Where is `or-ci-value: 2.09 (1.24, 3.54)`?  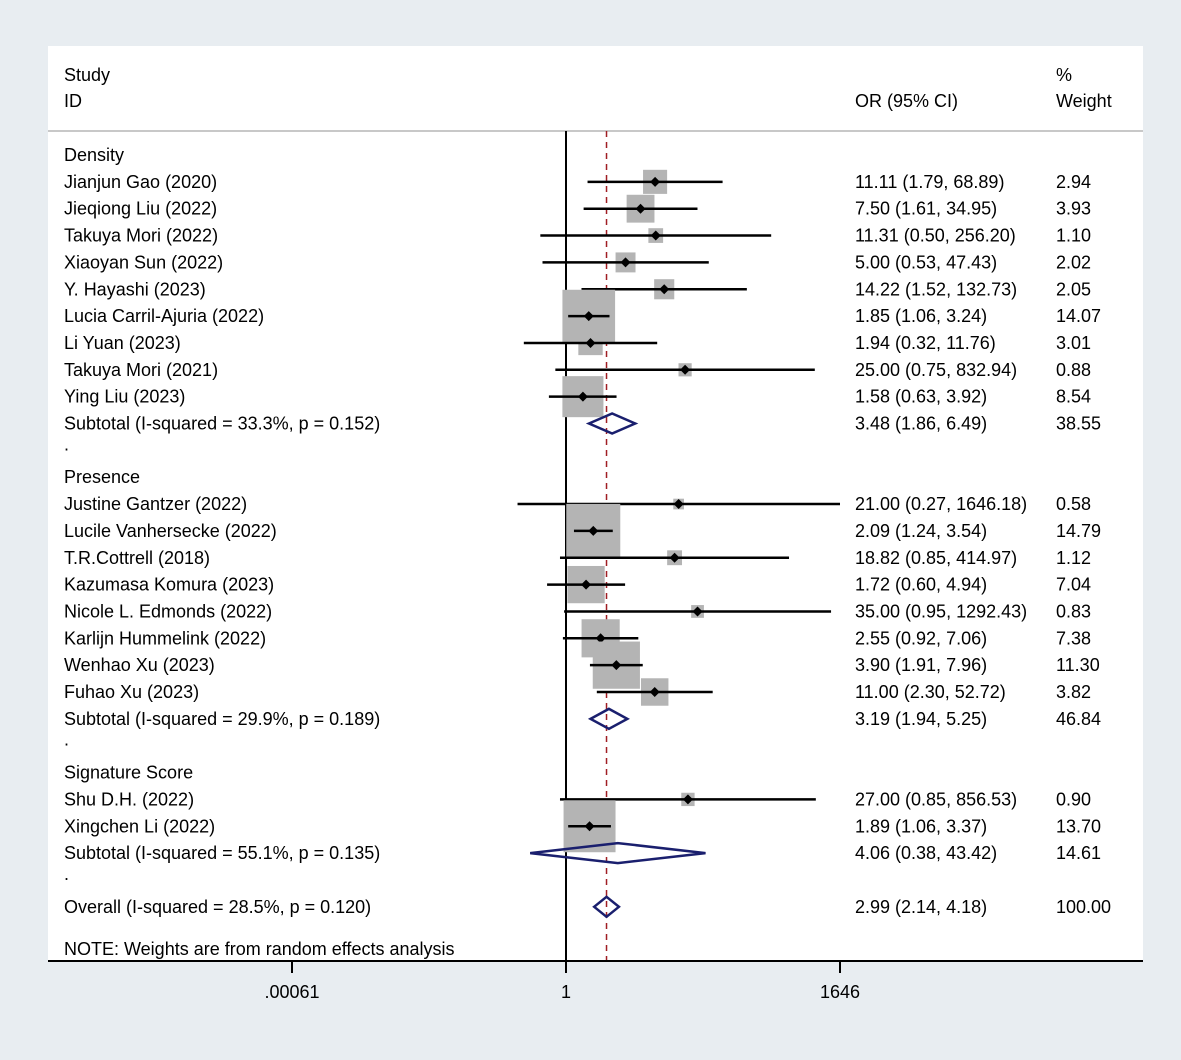 or-ci-value: 2.09 (1.24, 3.54) is located at coordinates (921, 531).